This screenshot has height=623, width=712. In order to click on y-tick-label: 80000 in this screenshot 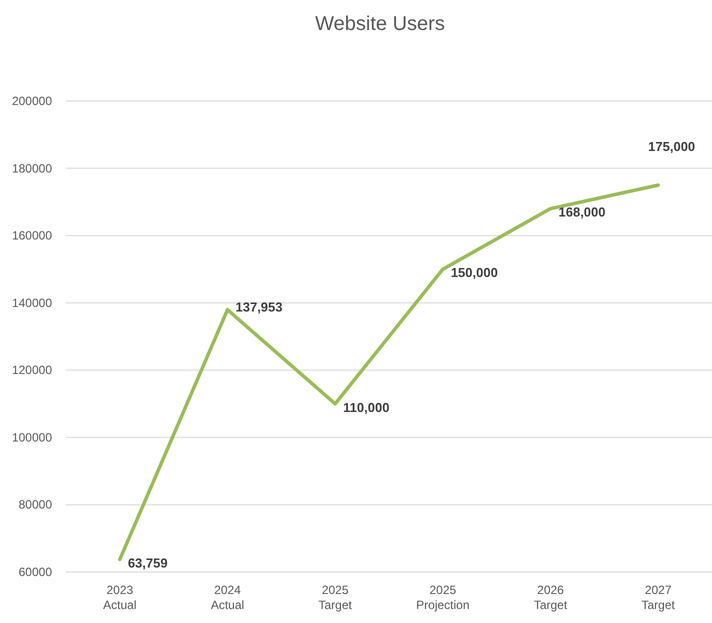, I will do `click(35, 505)`.